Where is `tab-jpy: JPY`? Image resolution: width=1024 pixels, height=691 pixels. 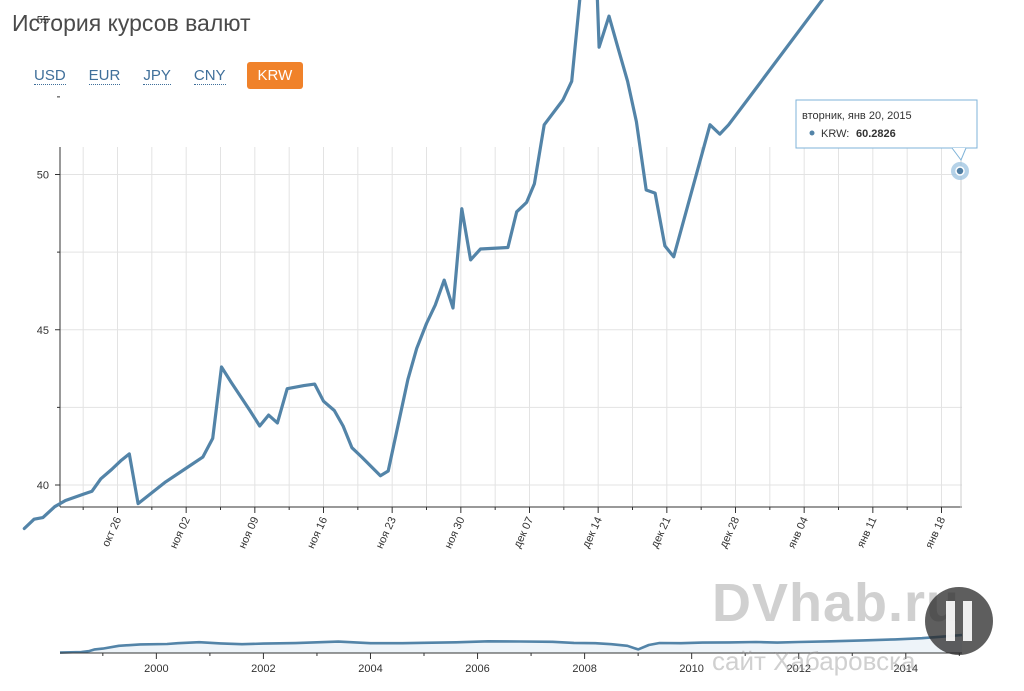 tab-jpy: JPY is located at coordinates (157, 75).